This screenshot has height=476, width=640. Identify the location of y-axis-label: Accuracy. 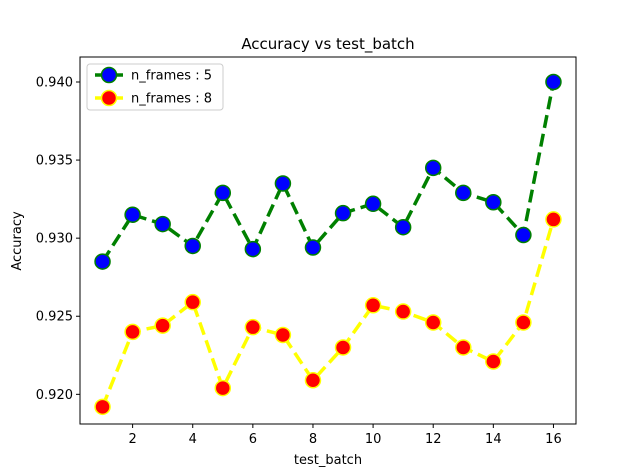
(17, 241).